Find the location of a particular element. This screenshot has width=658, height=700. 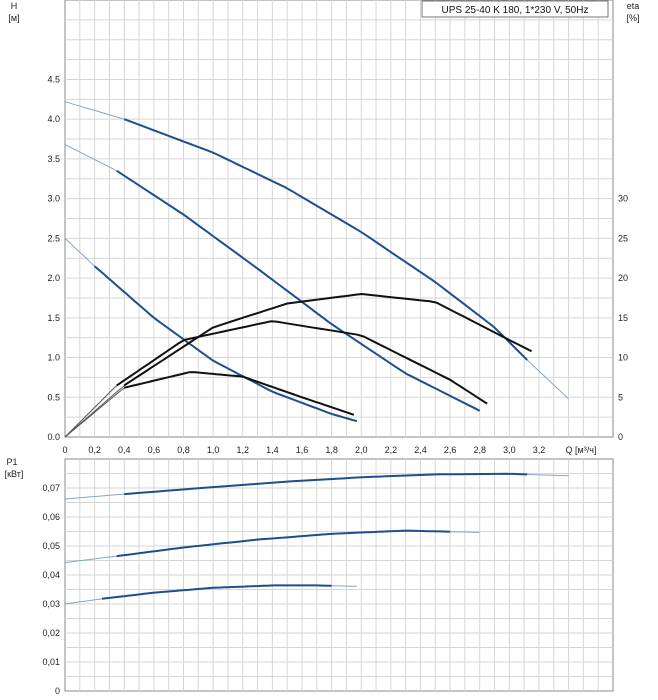

x-tick-label: 2,8 is located at coordinates (479, 450).